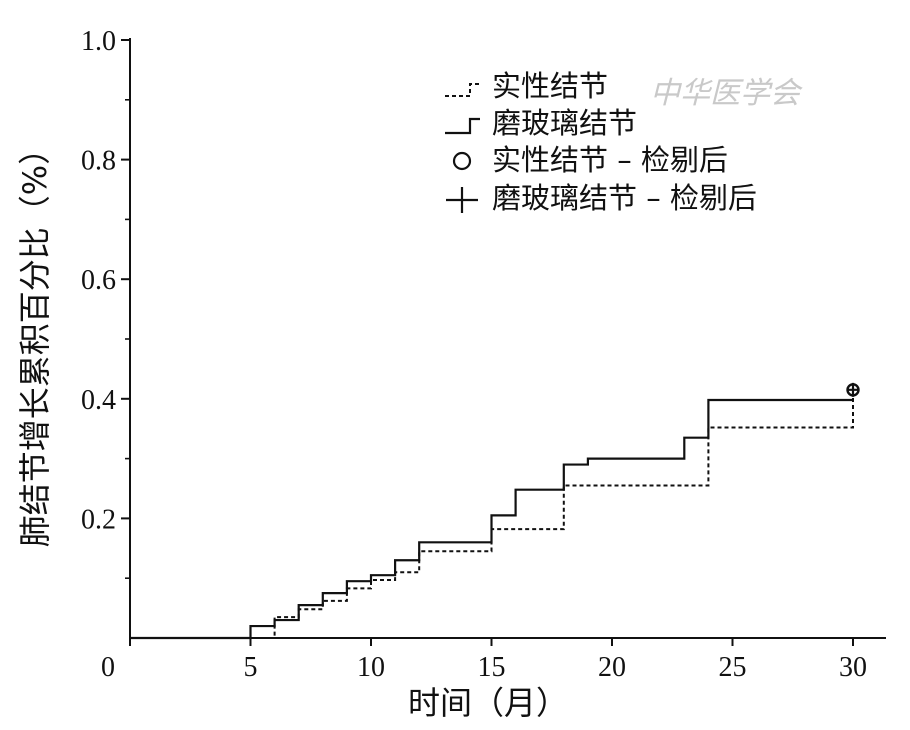 The height and width of the screenshot is (730, 910). I want to click on x-tick-label: 25, so click(733, 667).